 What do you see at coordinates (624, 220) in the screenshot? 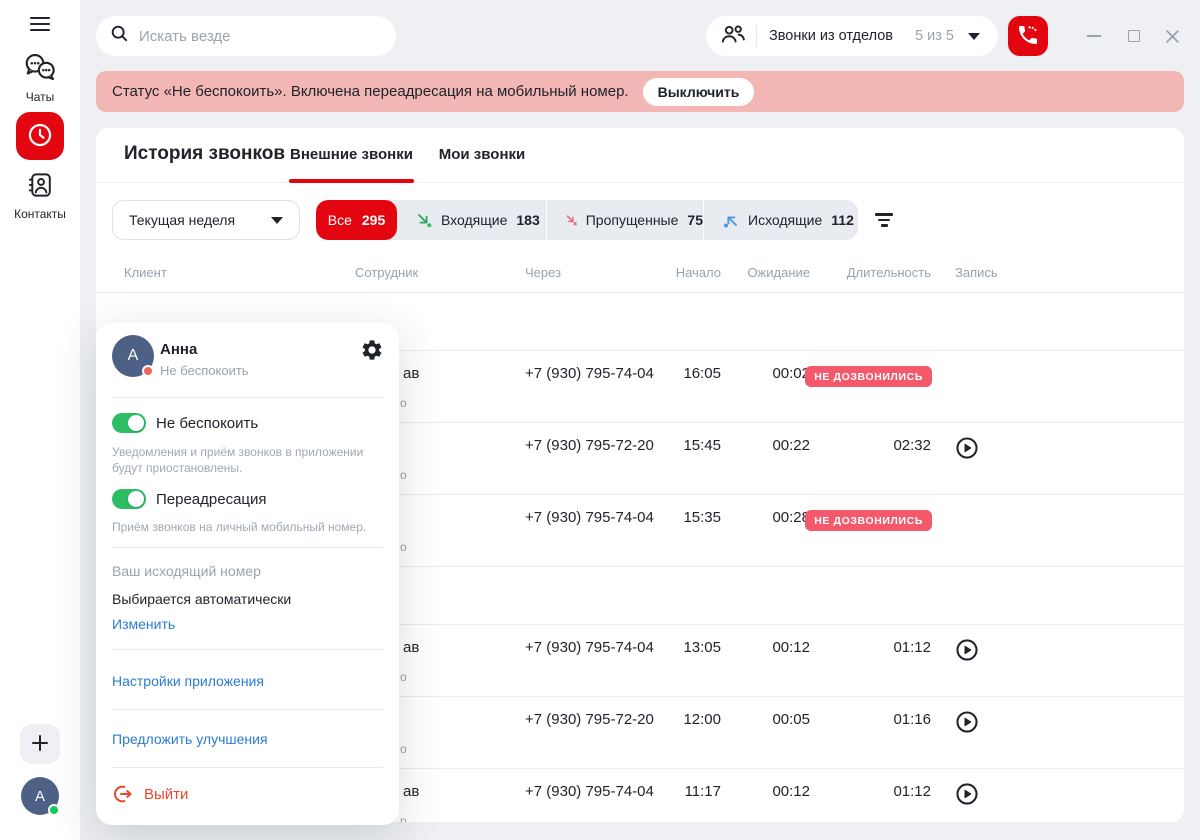
I see `filter-chip-missed: Пропущенные 75` at bounding box center [624, 220].